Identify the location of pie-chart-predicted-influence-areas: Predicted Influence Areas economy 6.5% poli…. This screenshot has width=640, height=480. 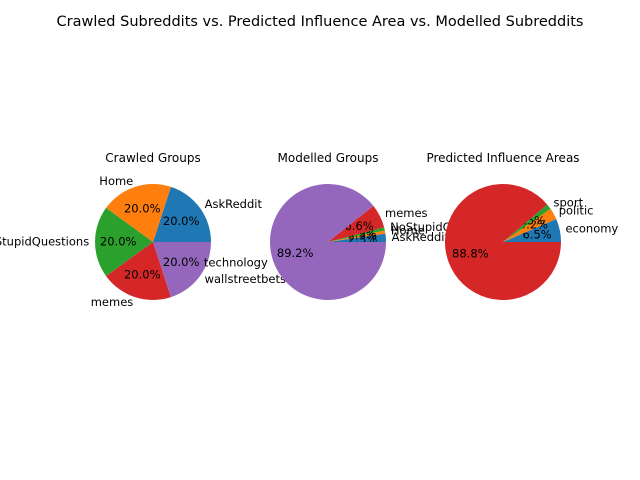
(522, 226).